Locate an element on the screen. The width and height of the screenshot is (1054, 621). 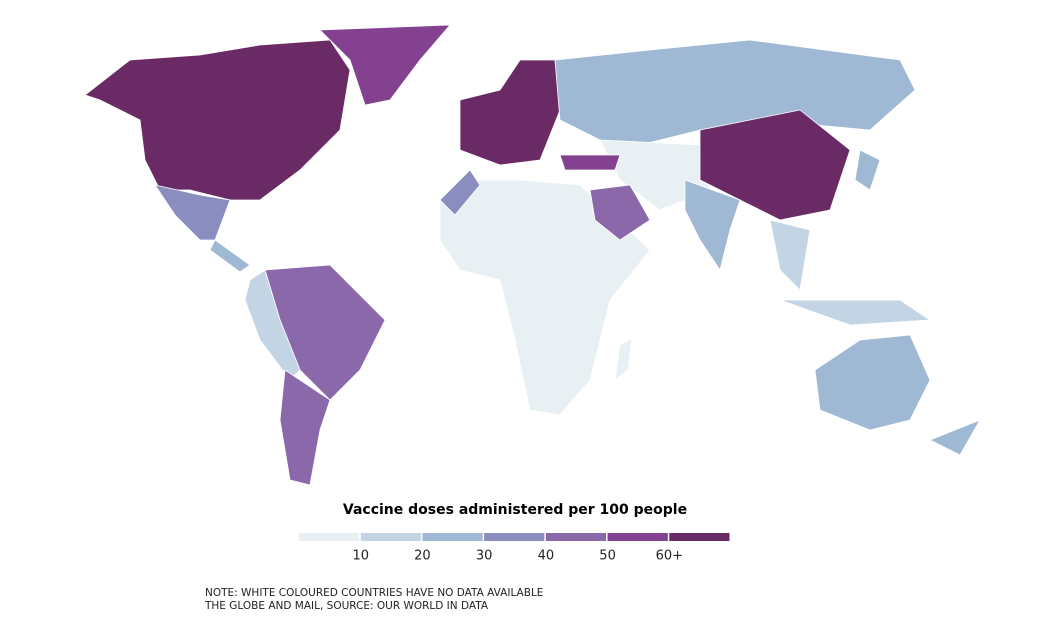
japan is located at coordinates (867, 170).